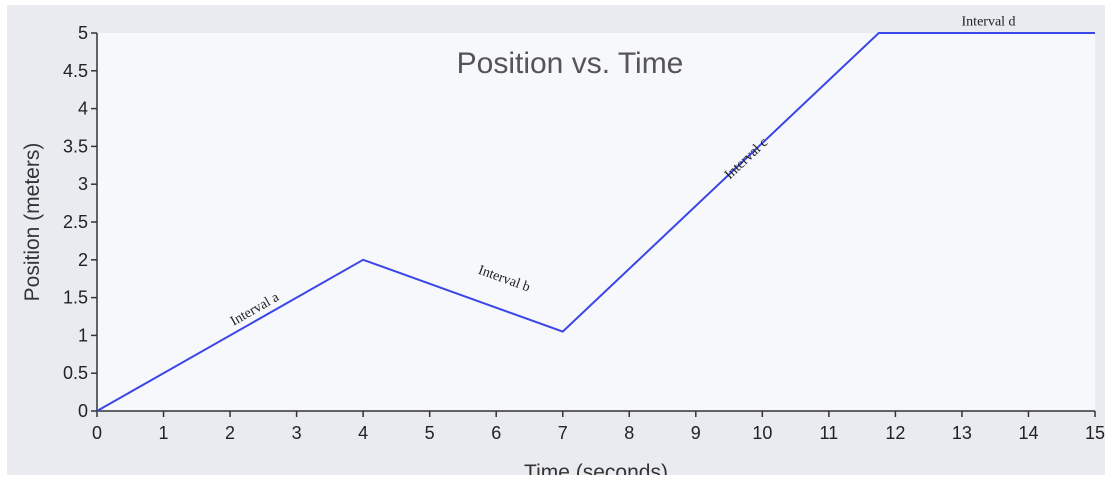  What do you see at coordinates (164, 433) in the screenshot?
I see `x-tick-label: 1` at bounding box center [164, 433].